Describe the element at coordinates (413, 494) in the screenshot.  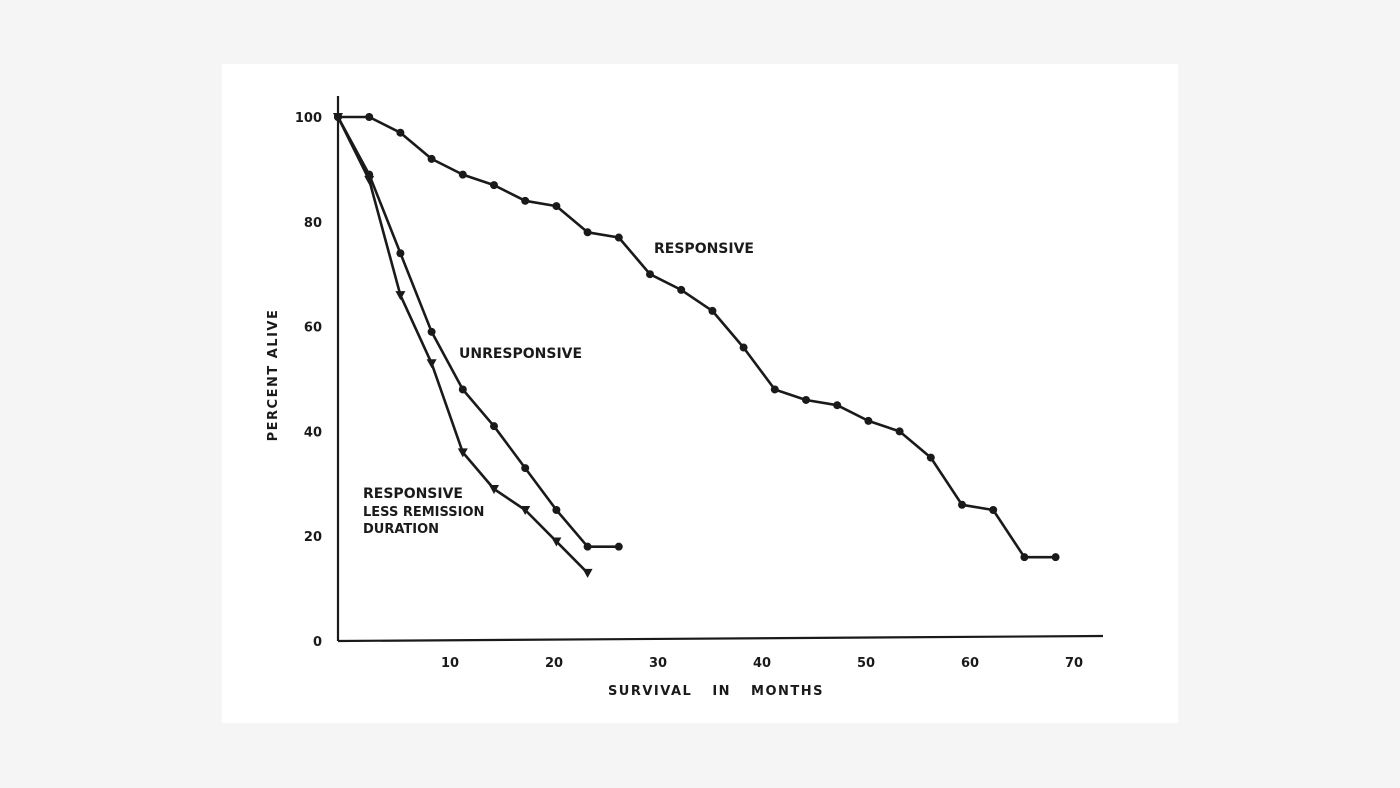
I see `label-less-remission-line1: RESPONSIVE` at that location.